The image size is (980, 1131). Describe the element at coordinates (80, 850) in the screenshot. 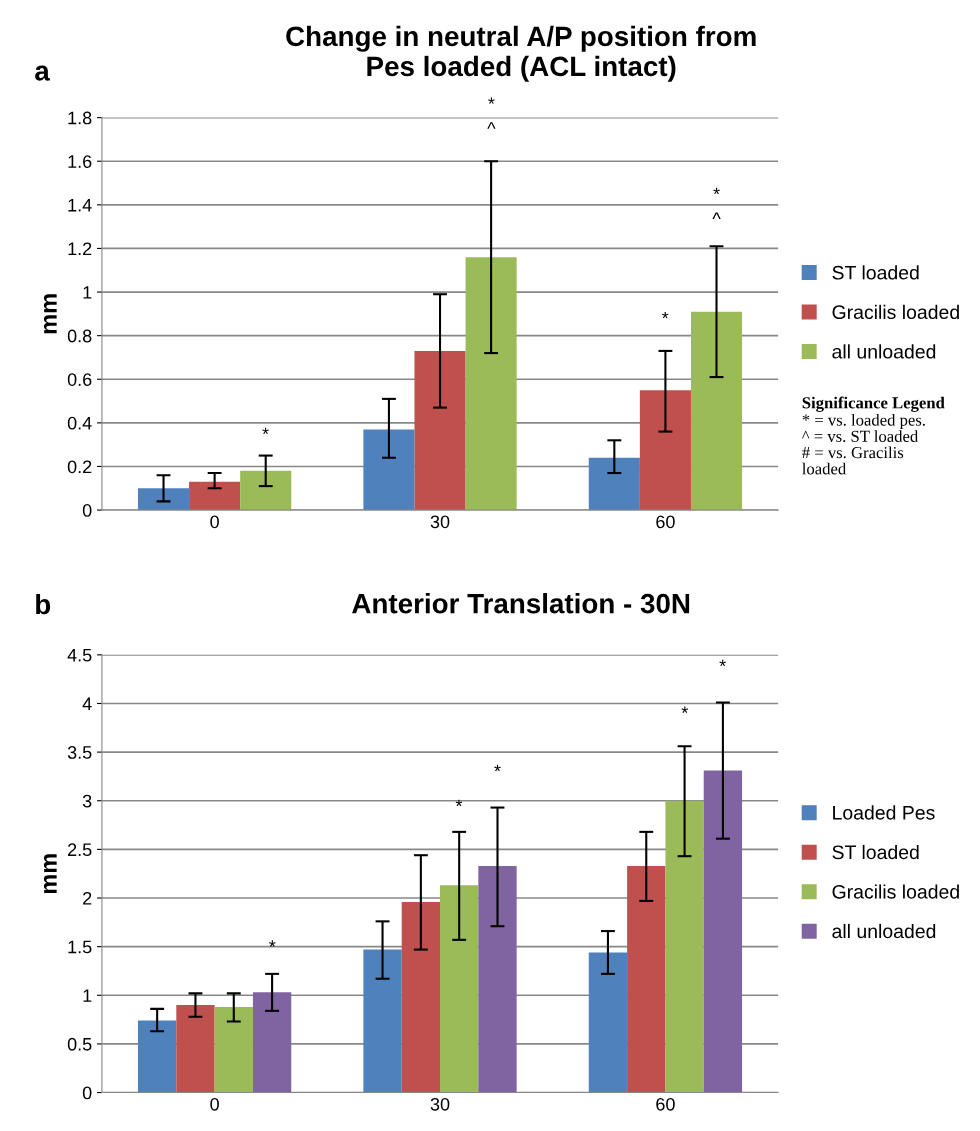

I see `y-tick-label: 2.5` at that location.